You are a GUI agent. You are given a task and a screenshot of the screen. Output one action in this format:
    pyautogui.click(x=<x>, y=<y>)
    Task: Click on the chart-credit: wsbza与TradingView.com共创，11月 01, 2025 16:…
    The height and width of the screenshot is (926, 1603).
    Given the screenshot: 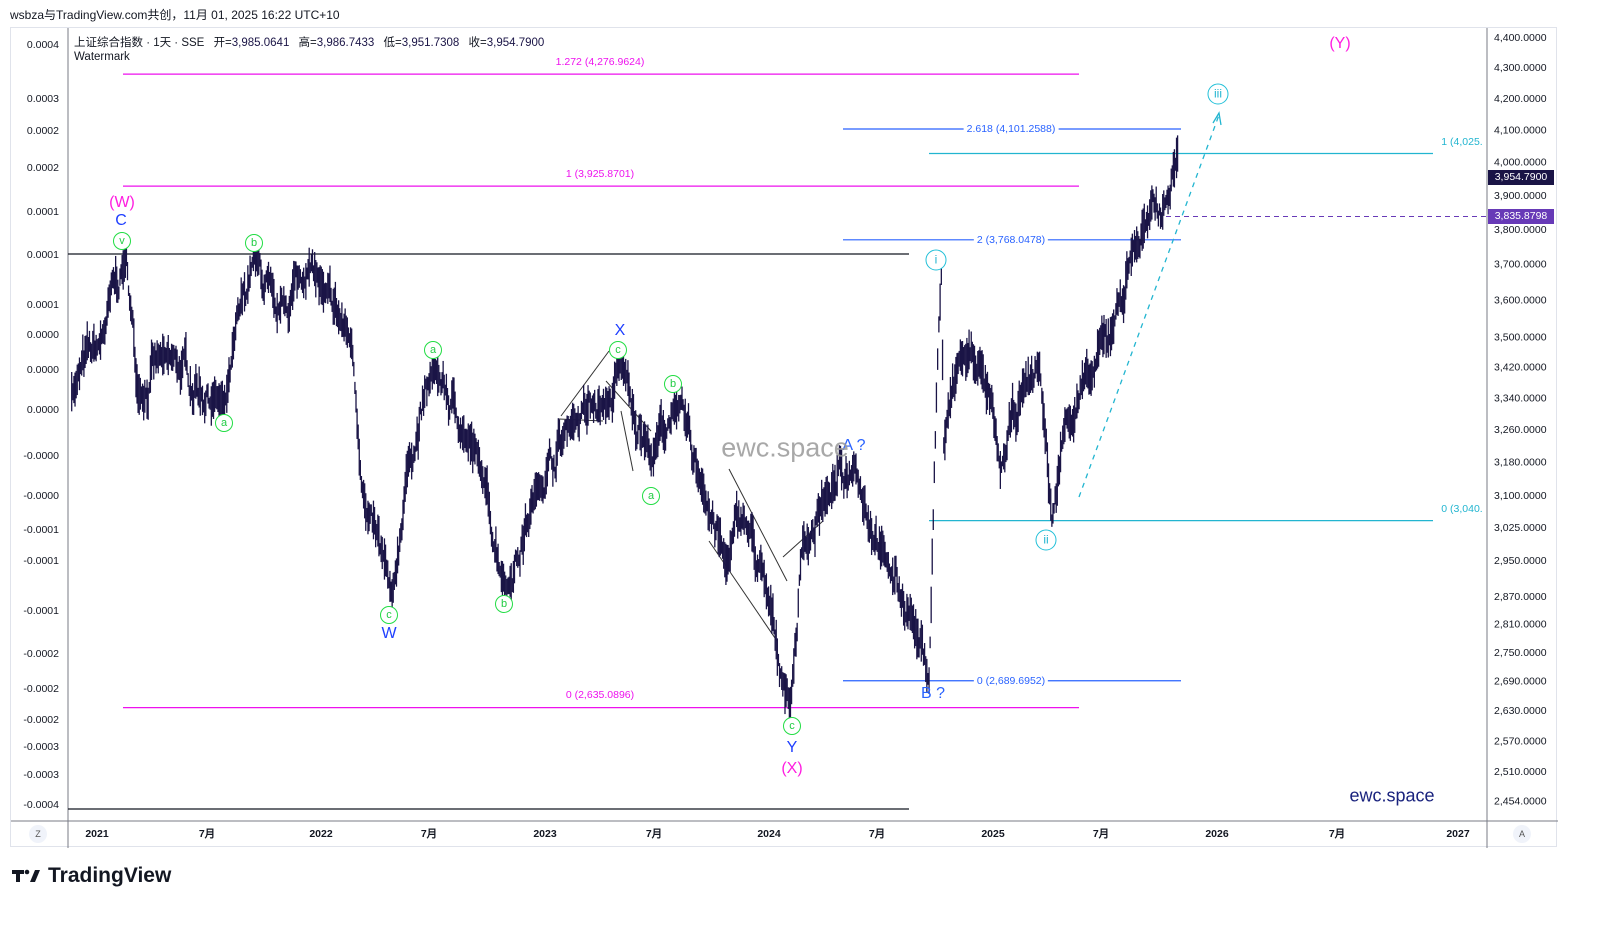 What is the action you would take?
    pyautogui.click(x=175, y=15)
    